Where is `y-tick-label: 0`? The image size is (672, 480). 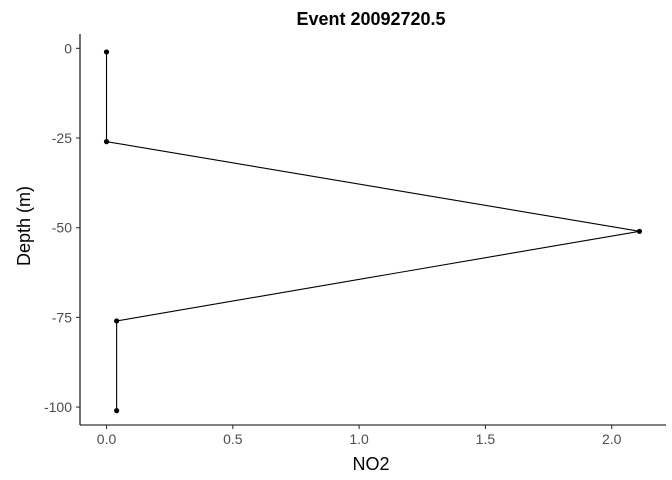
y-tick-label: 0 is located at coordinates (68, 48).